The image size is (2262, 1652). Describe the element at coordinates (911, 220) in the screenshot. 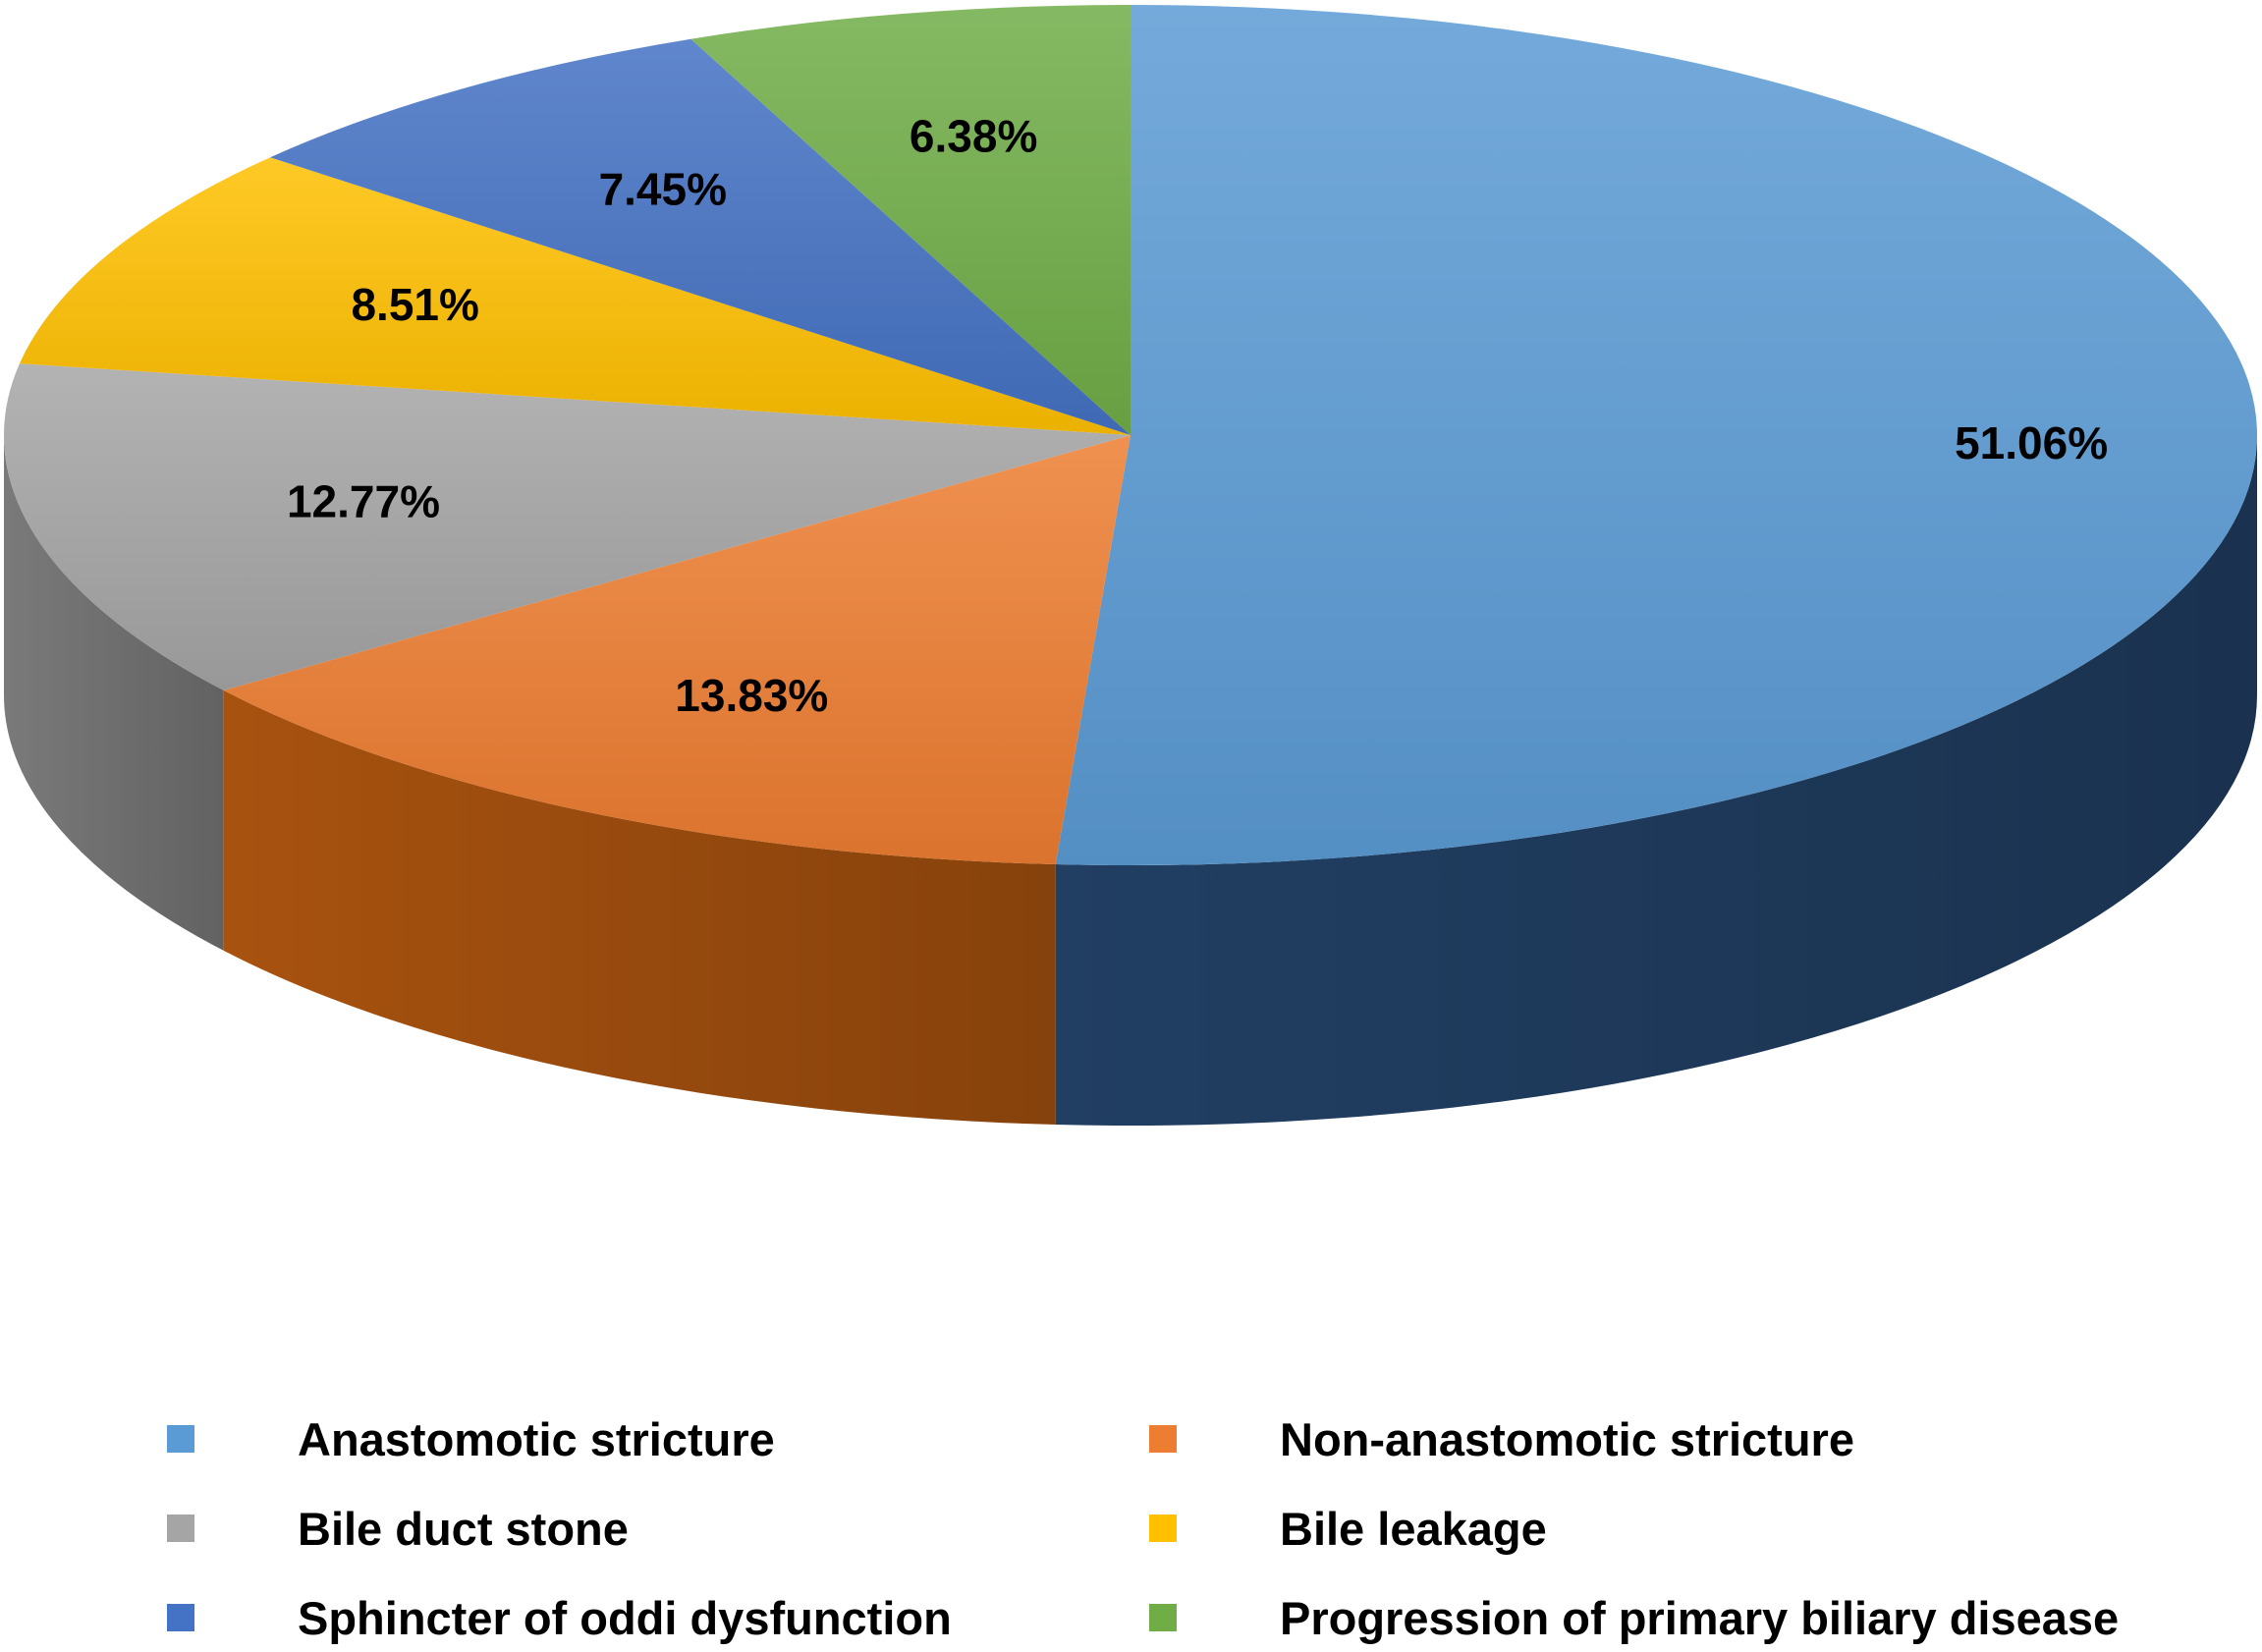

I see `pie-slice-progression-of-primary-biliary-disease` at that location.